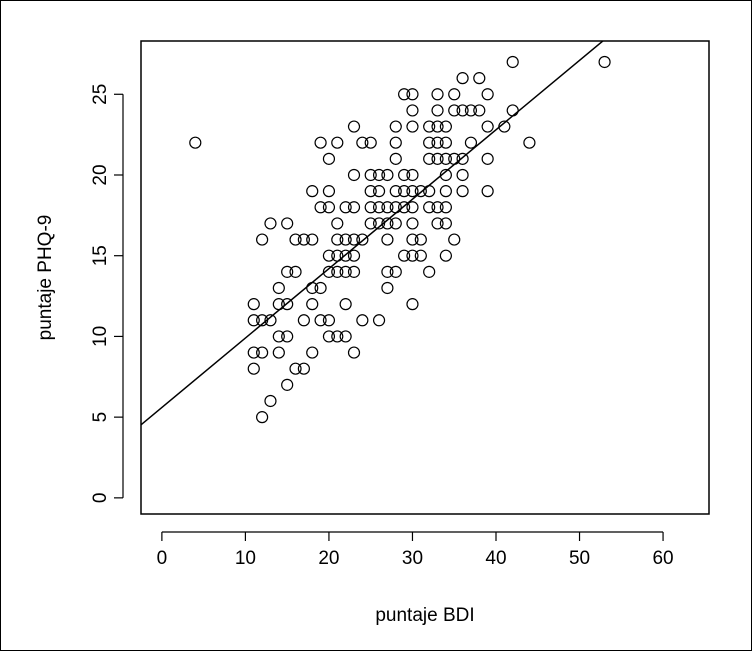 Image resolution: width=752 pixels, height=652 pixels. I want to click on y-tick-label: 5, so click(100, 417).